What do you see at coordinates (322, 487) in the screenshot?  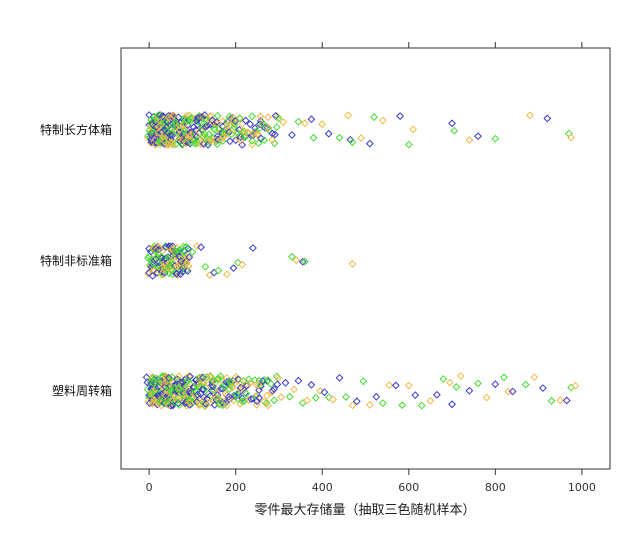 I see `x-tick-label: 400` at bounding box center [322, 487].